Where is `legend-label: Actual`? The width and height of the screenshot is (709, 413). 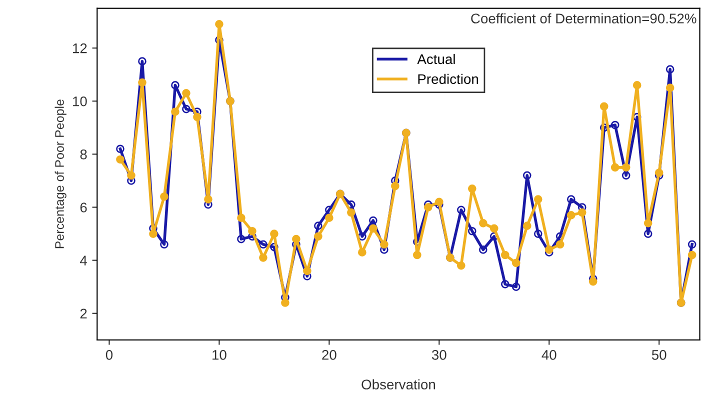 legend-label: Actual is located at coordinates (436, 59).